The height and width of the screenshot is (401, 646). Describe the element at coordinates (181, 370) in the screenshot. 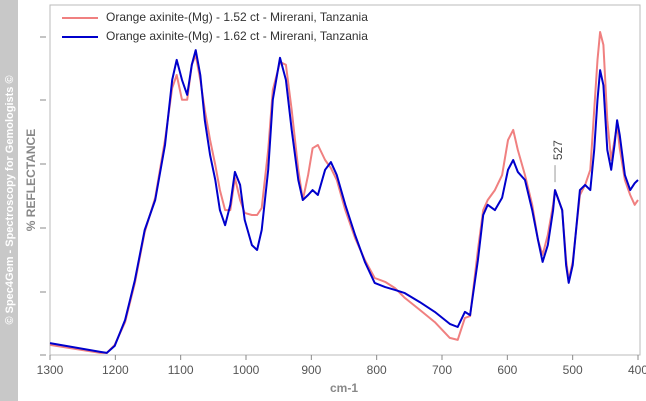

I see `x-tick-label: 1100` at that location.